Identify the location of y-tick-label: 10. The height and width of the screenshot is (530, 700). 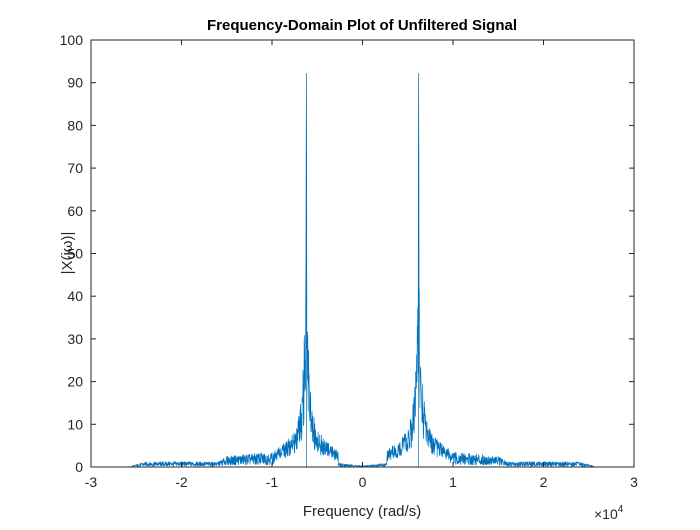
(75, 424).